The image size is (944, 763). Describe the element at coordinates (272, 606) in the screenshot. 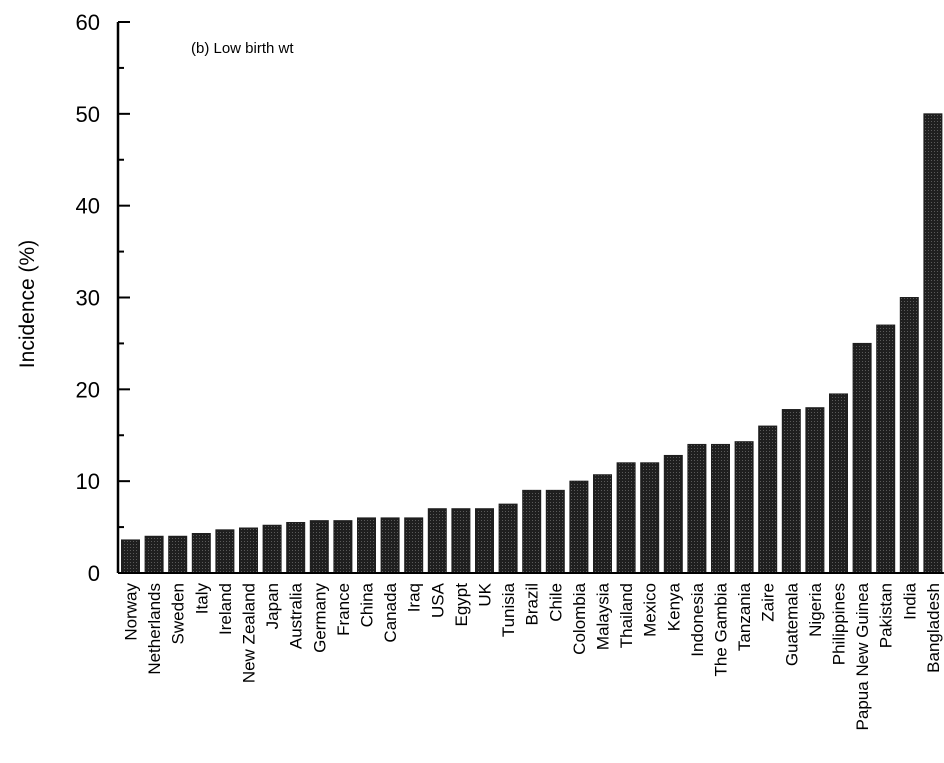

I see `category-label: Japan` at that location.